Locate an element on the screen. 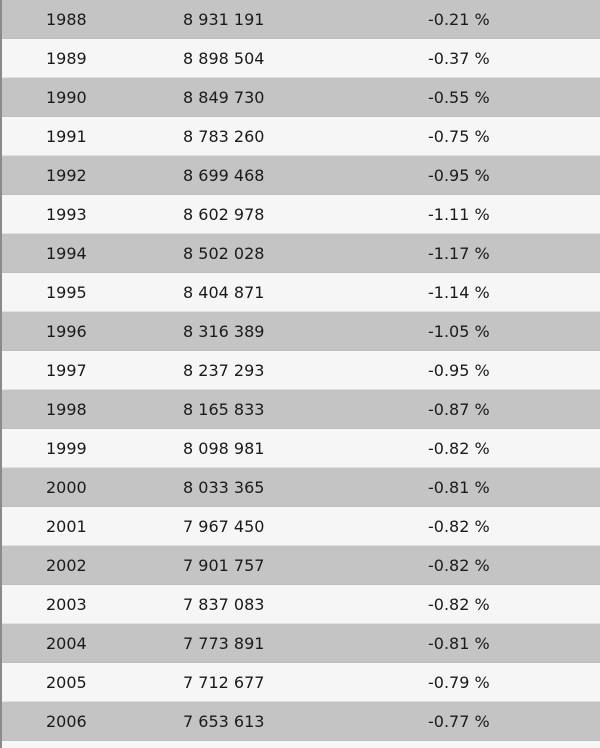 The width and height of the screenshot is (600, 748). change-cell: -1.05 % is located at coordinates (459, 331).